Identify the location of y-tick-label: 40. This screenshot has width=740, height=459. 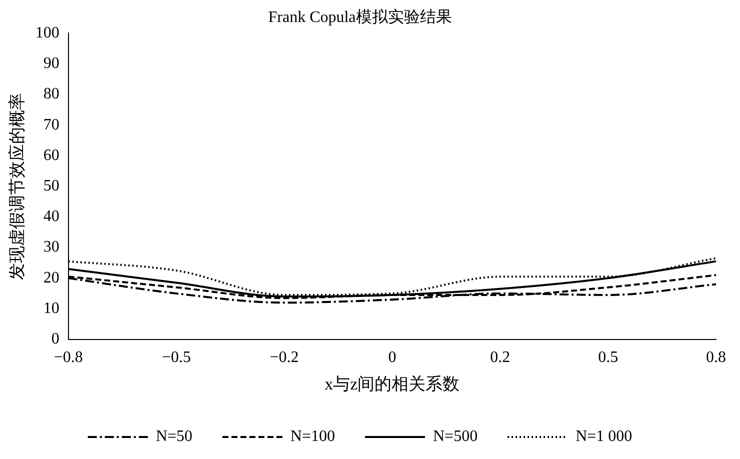
(51, 217).